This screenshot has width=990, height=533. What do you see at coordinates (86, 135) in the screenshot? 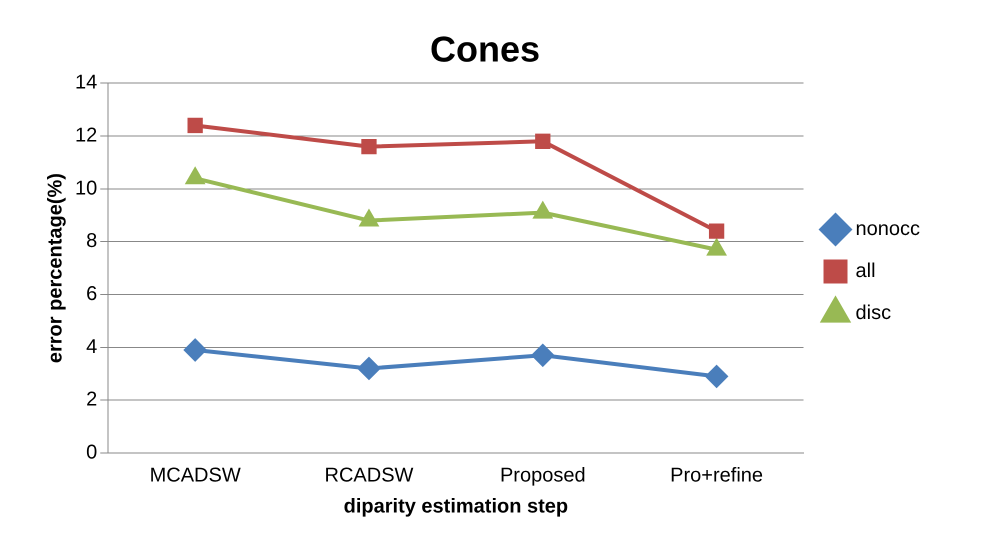
I see `y-tick-label: 12` at bounding box center [86, 135].